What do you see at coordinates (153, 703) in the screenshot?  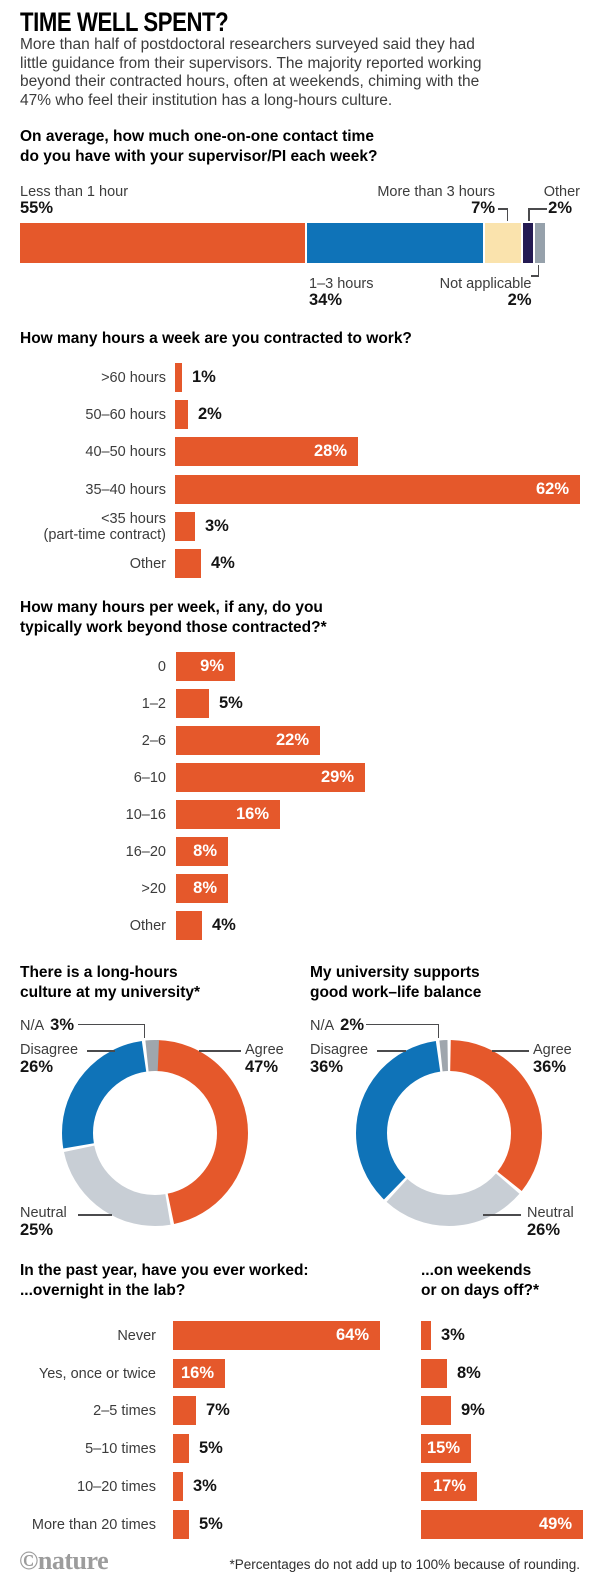 I see `category-label: 1–2` at bounding box center [153, 703].